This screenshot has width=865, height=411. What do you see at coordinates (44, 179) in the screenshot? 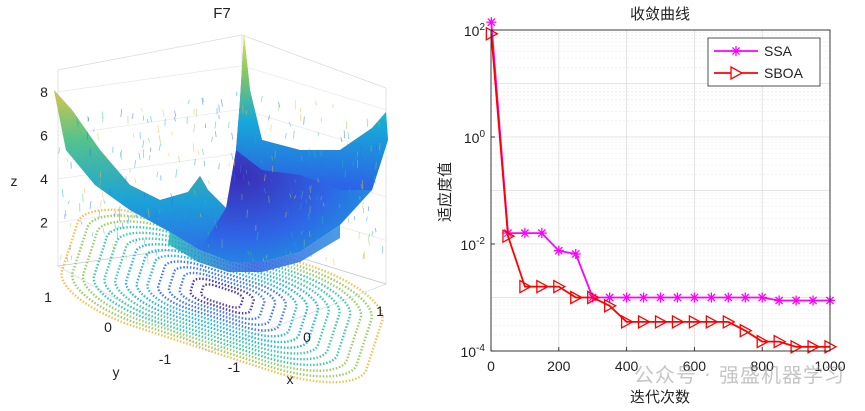
I see `z-tick-label: 4` at bounding box center [44, 179].